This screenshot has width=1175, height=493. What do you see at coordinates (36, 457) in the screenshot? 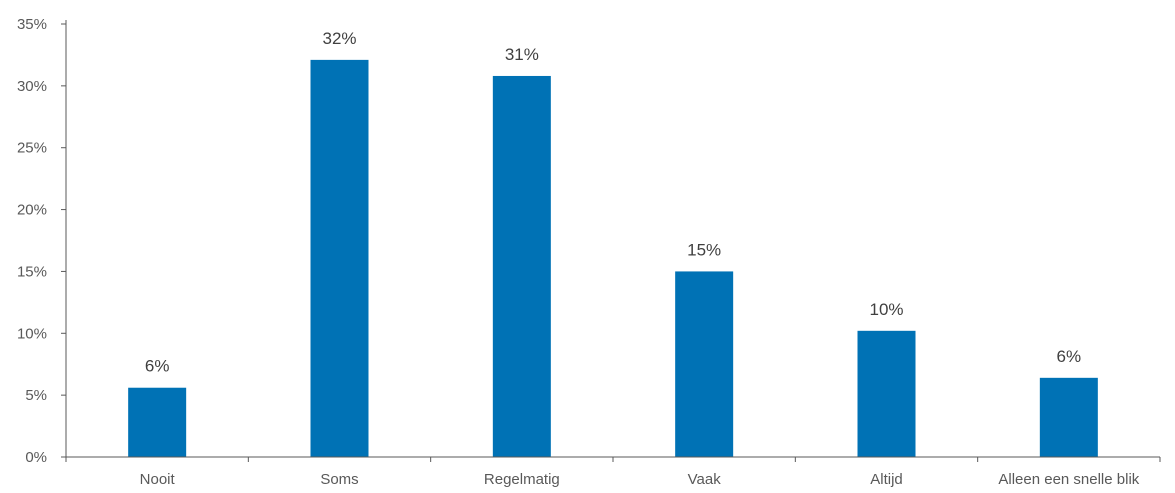
I see `y-tick-label: 0%` at bounding box center [36, 457].